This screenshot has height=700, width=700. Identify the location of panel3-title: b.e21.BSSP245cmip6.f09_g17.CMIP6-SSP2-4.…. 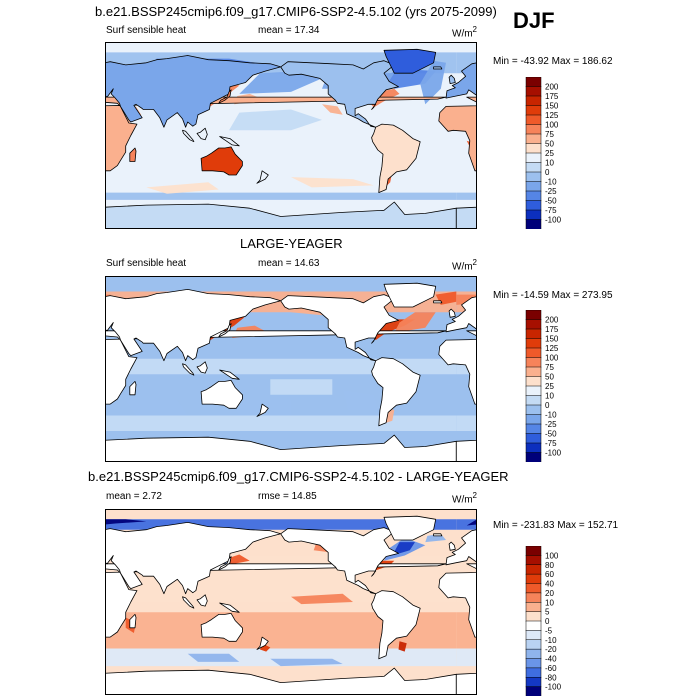
(298, 476).